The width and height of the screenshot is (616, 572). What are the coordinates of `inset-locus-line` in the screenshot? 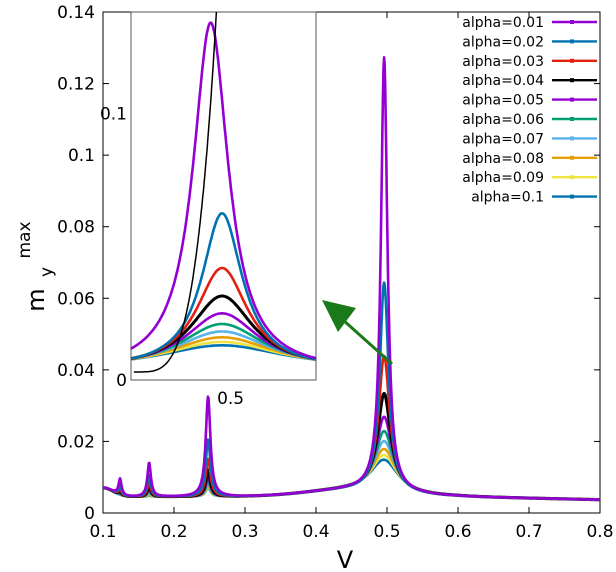 It's located at (175, 192).